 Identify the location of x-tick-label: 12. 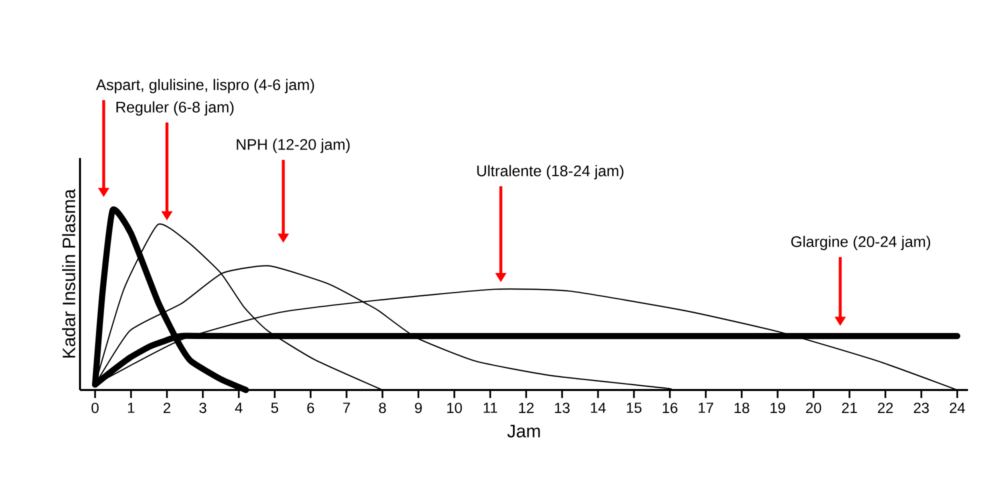
(526, 407).